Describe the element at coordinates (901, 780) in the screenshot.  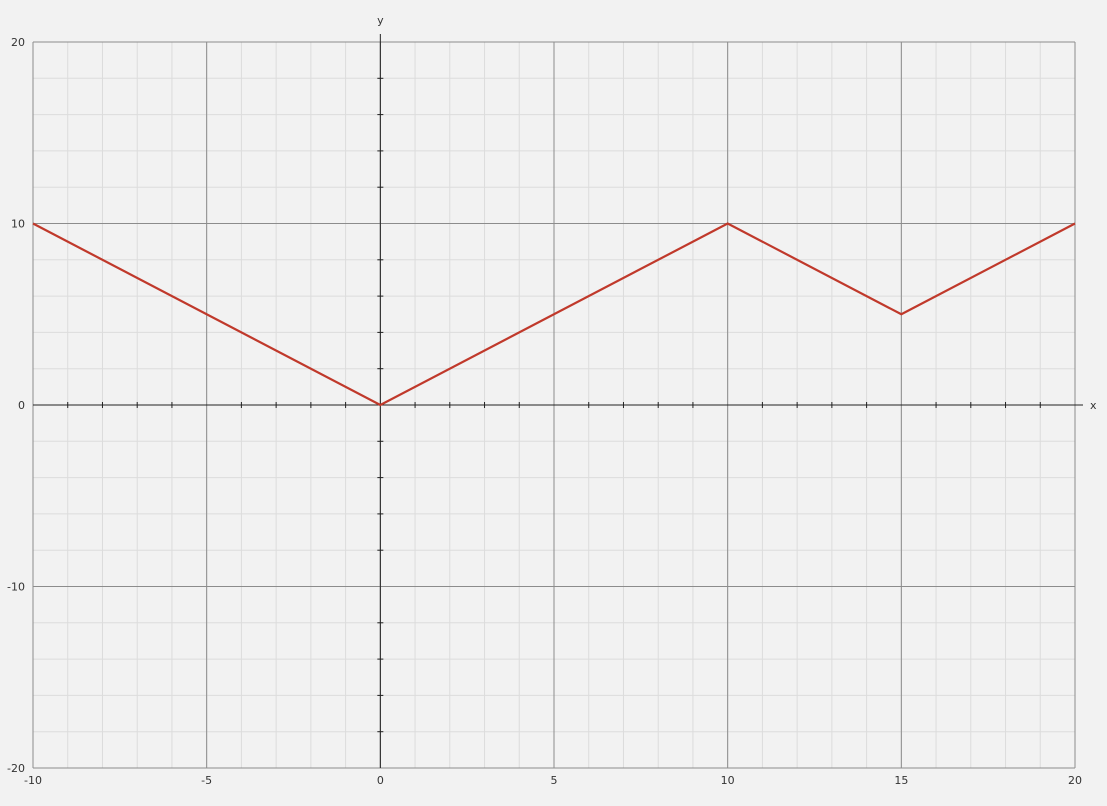
I see `x-tick-label: 15` at that location.